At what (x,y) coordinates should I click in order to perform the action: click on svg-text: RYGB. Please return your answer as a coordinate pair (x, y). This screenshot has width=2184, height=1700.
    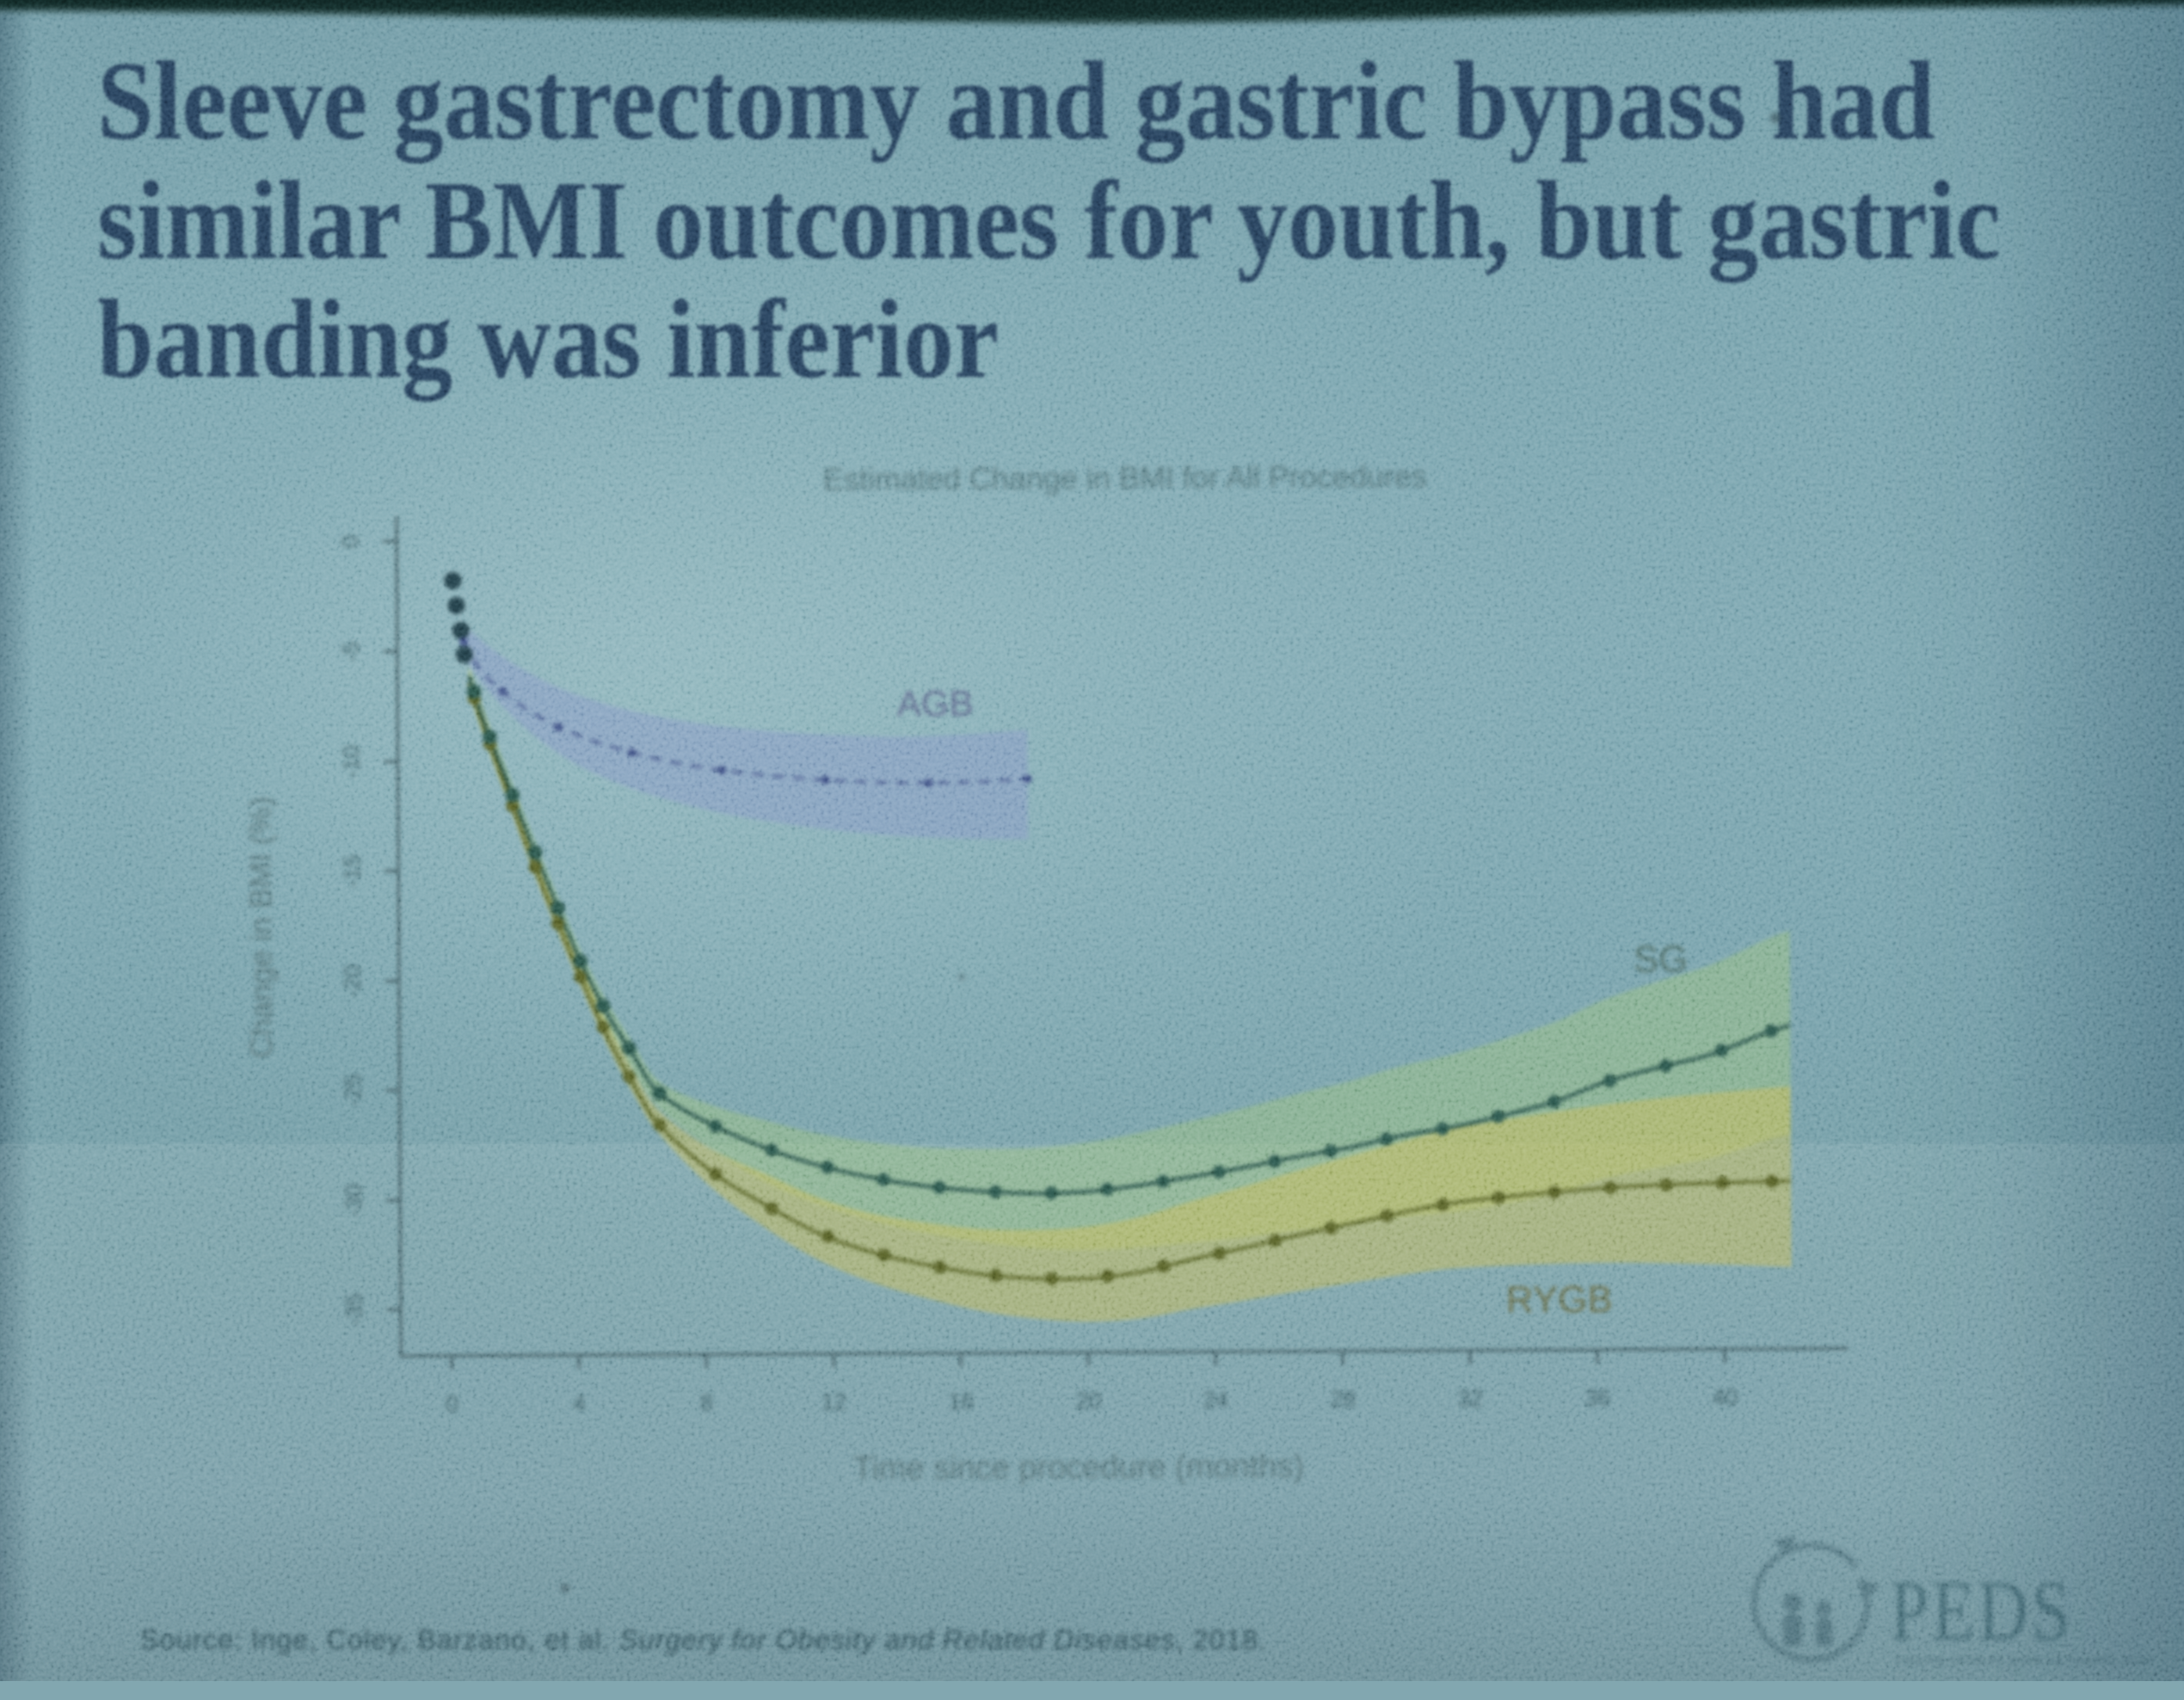
    Looking at the image, I should click on (1560, 1299).